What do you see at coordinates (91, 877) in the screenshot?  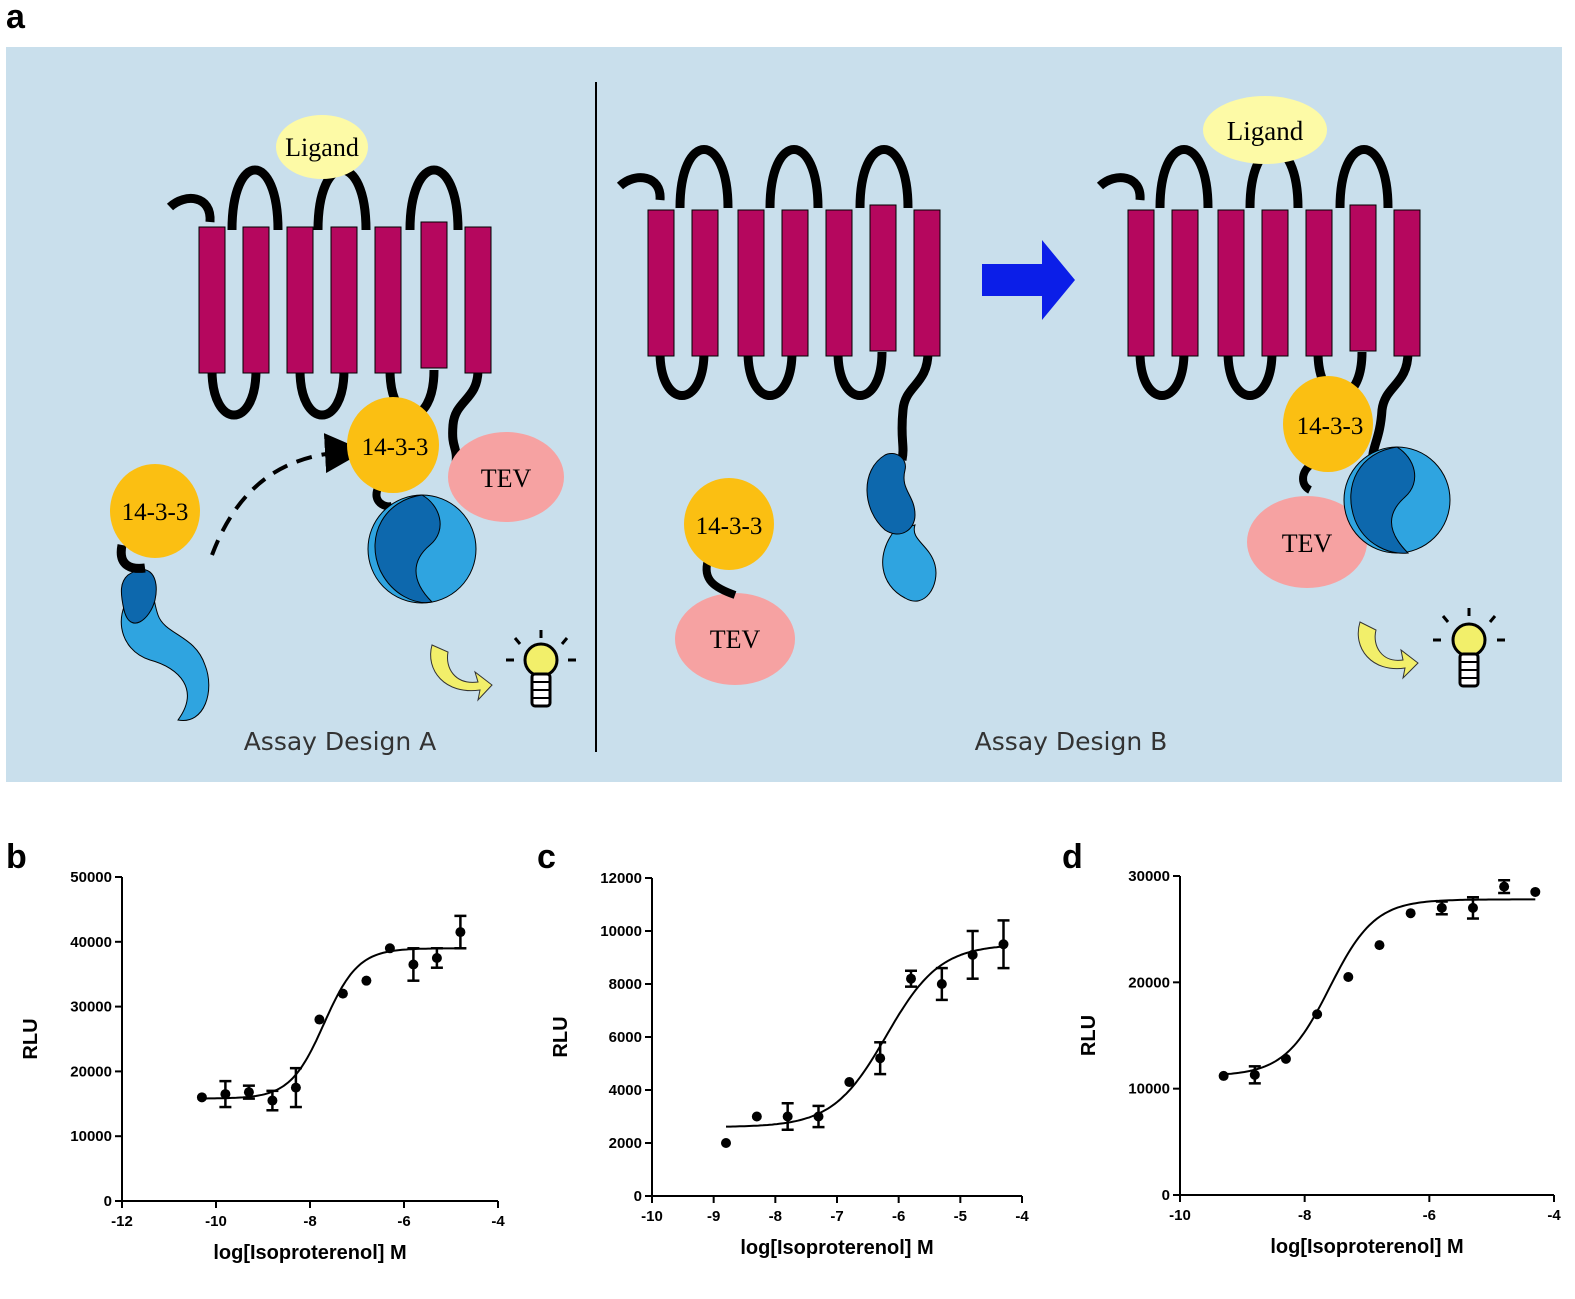 I see `y-tick-label: 50000` at bounding box center [91, 877].